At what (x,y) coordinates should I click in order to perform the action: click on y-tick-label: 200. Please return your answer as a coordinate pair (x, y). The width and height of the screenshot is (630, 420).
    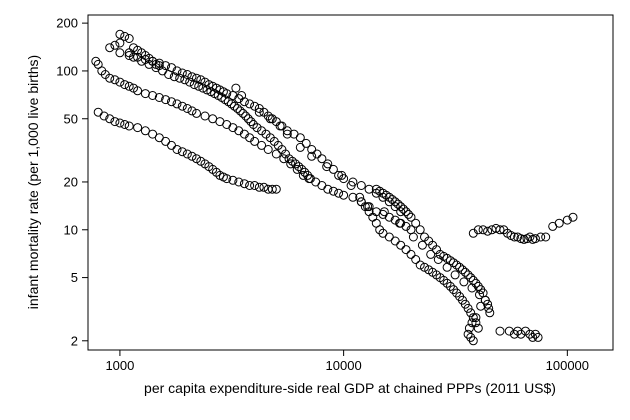
    Looking at the image, I should click on (67, 23).